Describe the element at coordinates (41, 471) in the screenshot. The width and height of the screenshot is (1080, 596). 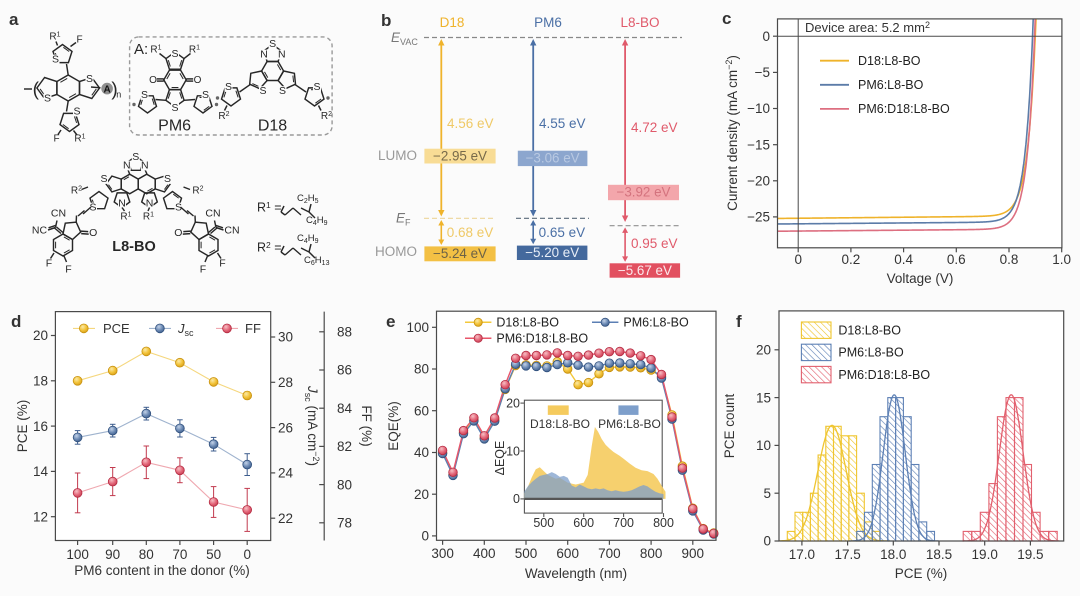
I see `svg-text: 14` at that location.